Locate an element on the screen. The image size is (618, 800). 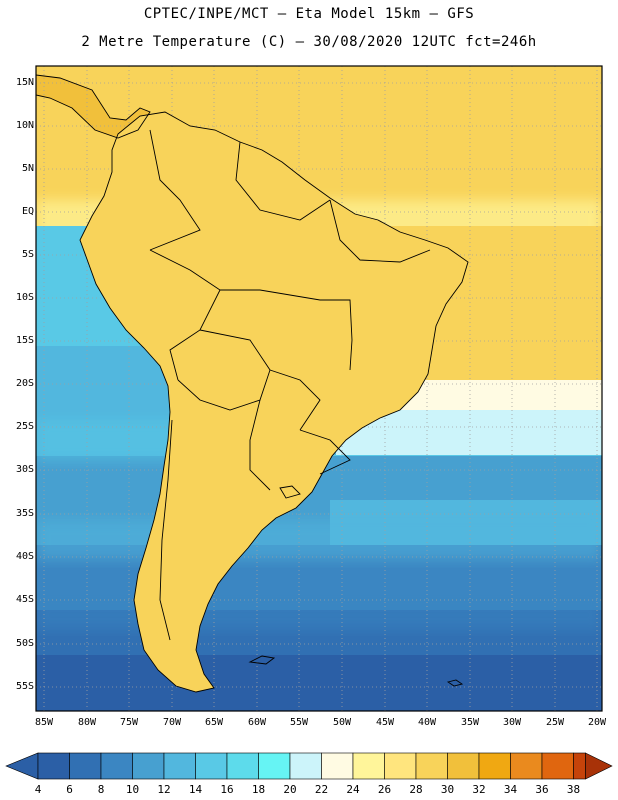
lat-label: 25S is located at coordinates (24, 426).